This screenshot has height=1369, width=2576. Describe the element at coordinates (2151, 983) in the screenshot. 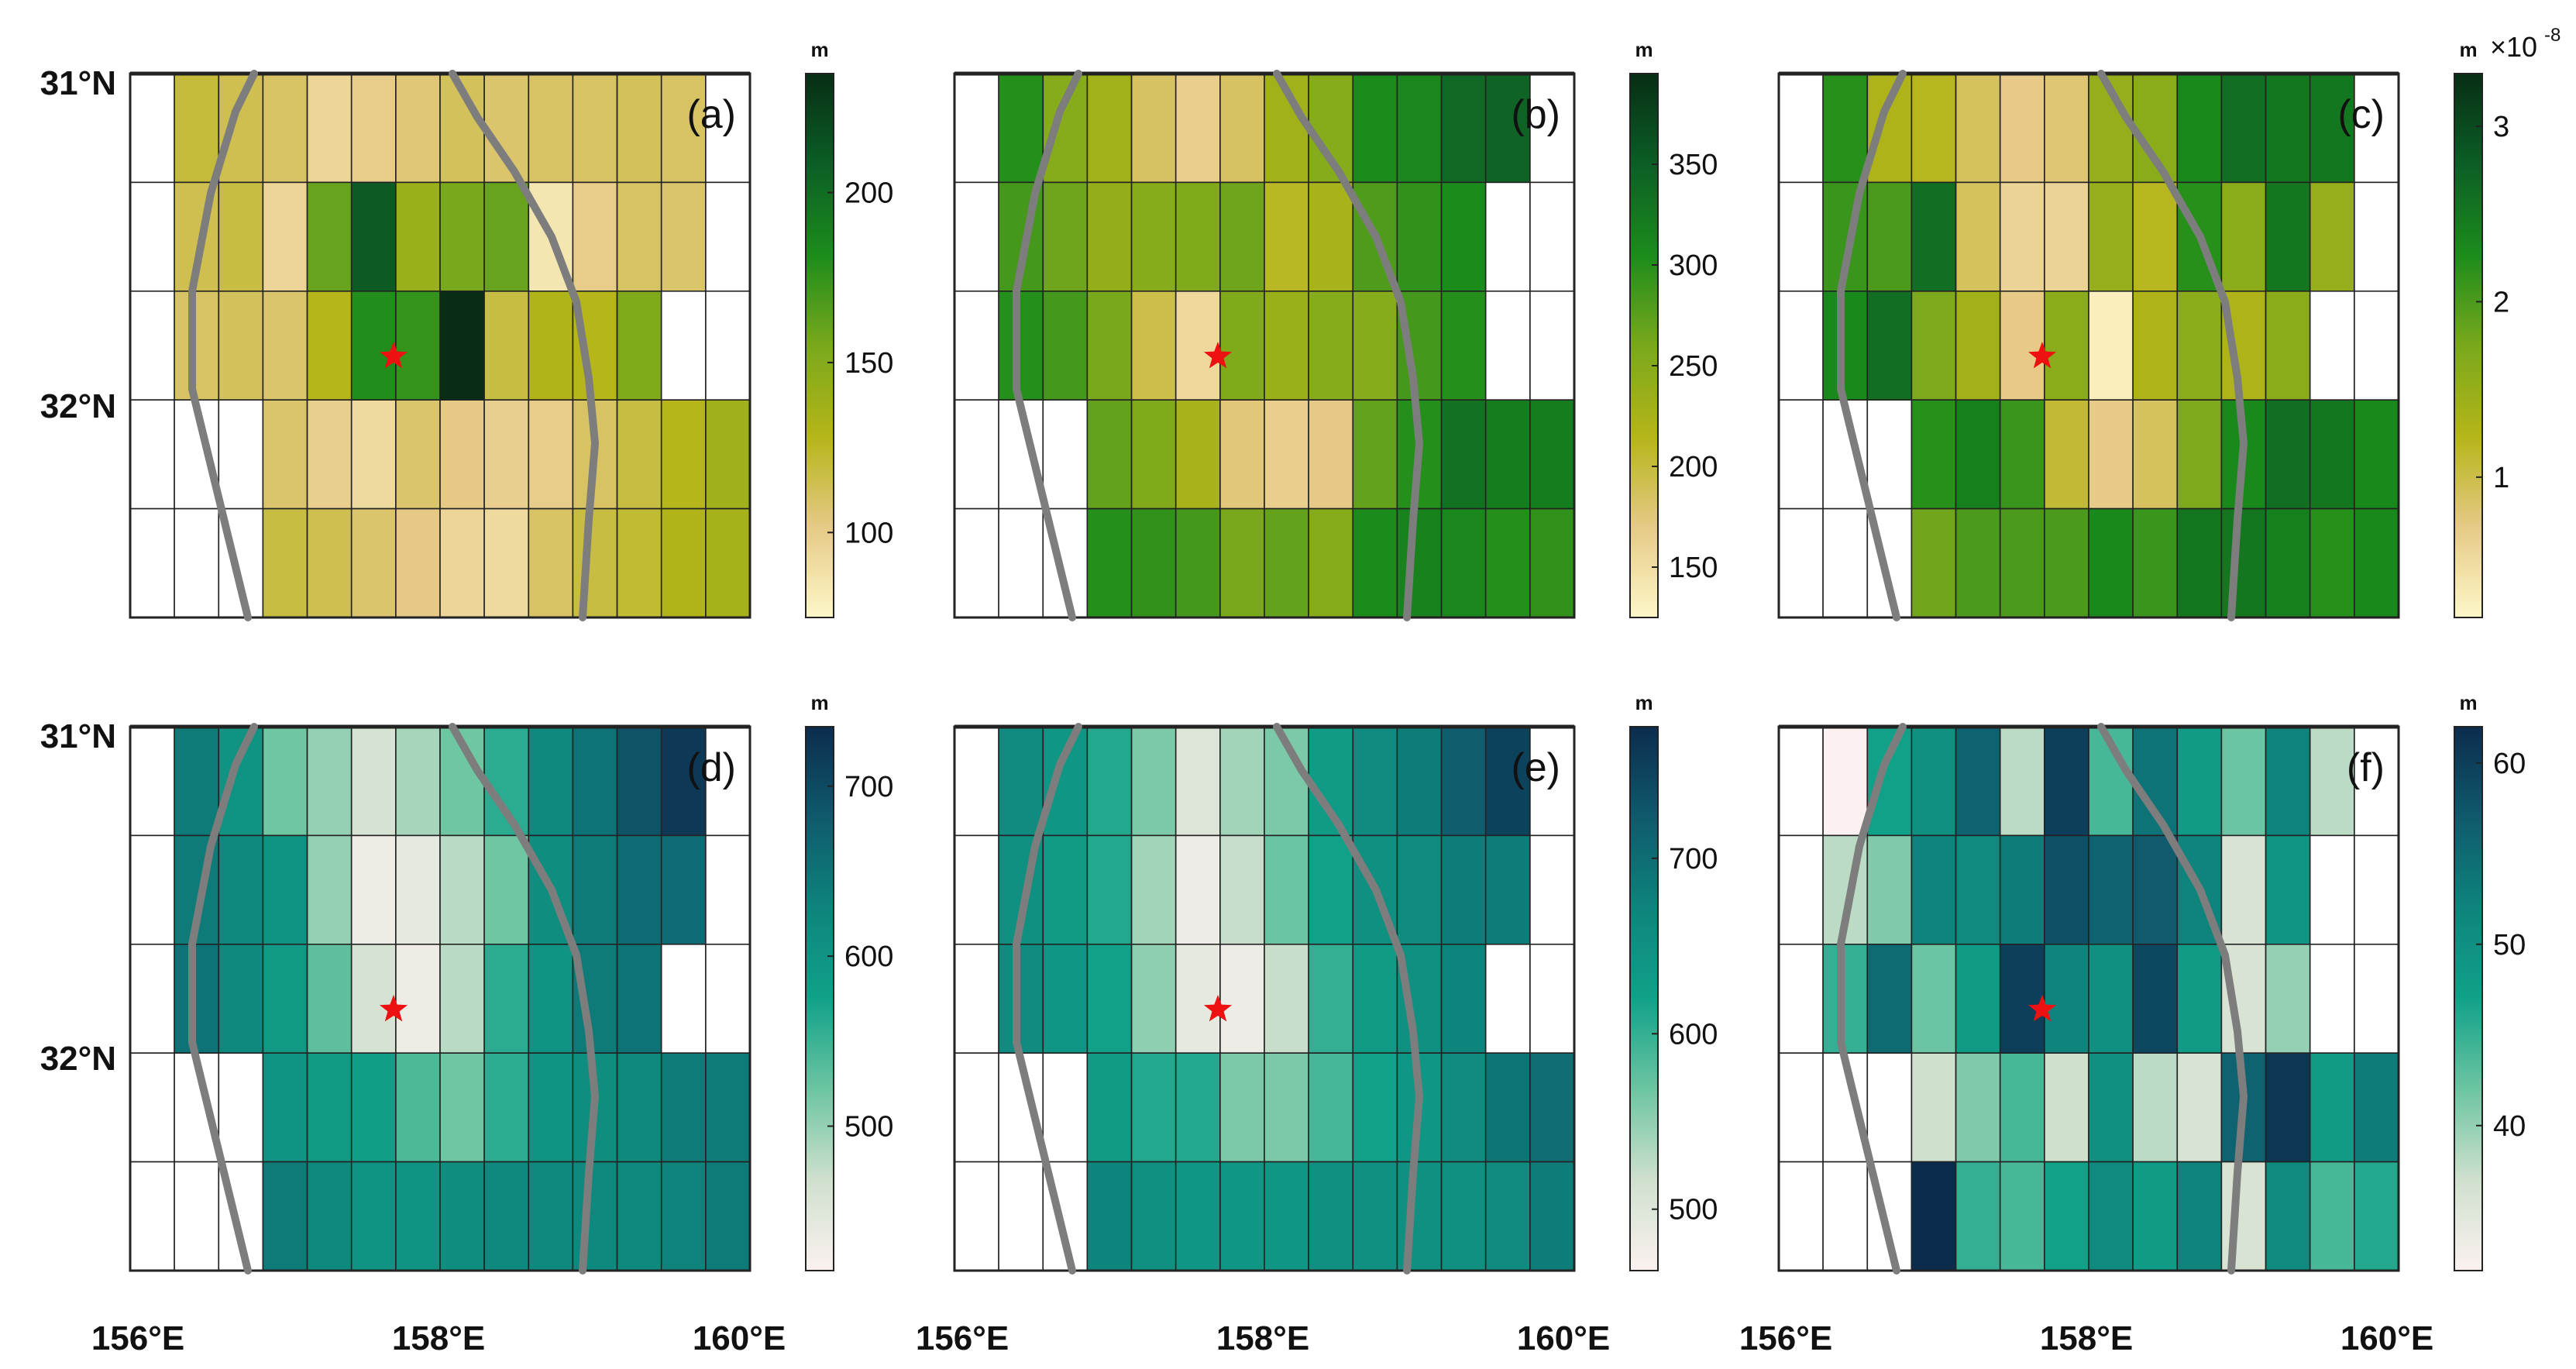

I see `panel-f: (f) 40 50 60 m` at that location.